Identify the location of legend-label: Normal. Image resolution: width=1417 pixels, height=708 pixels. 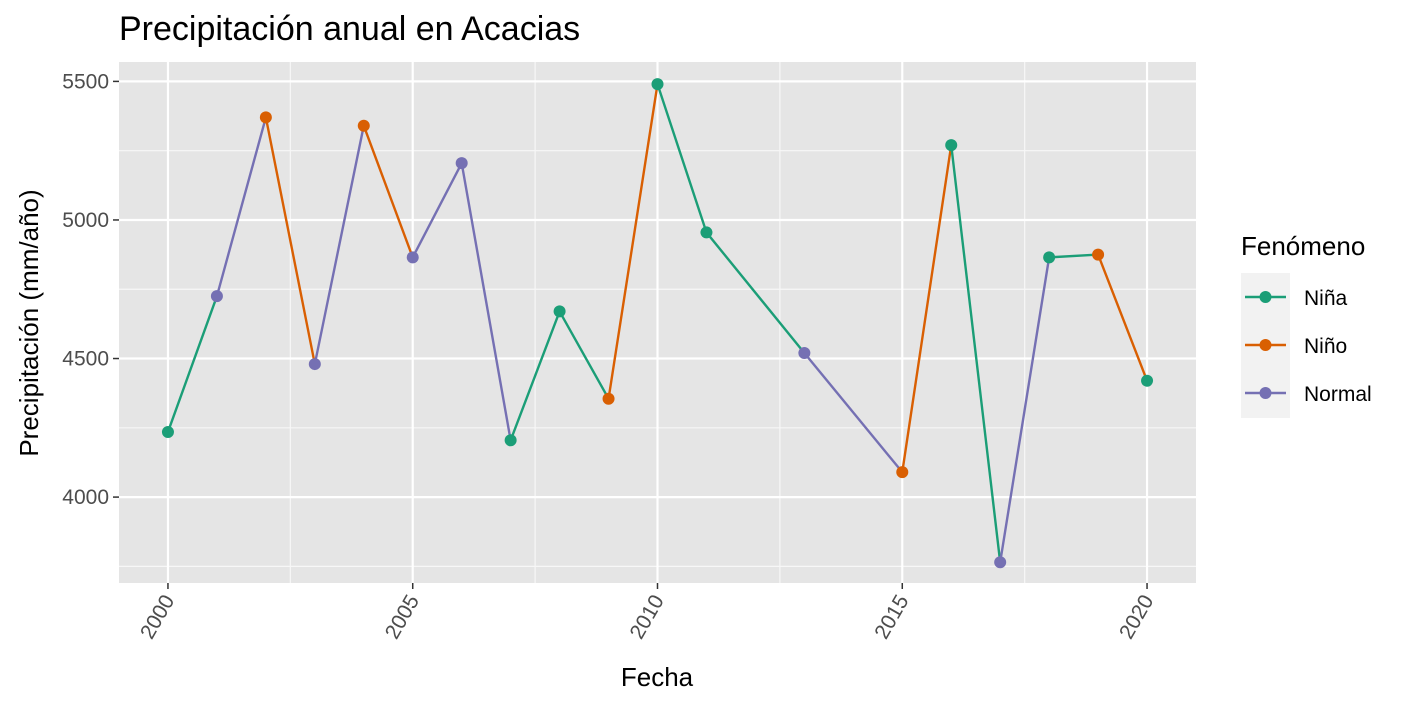
(1338, 394).